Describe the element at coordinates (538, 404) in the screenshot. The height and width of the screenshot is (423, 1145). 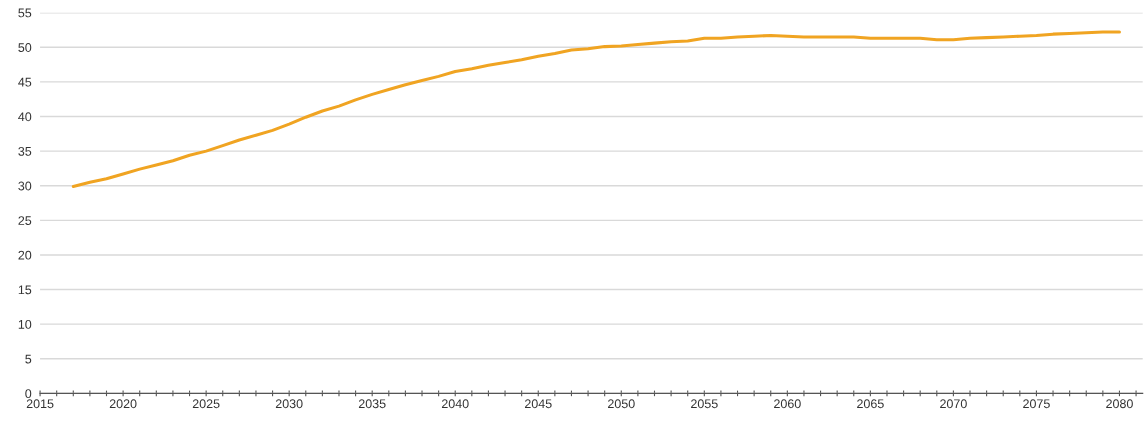
I see `x-tick-label: 2045` at that location.